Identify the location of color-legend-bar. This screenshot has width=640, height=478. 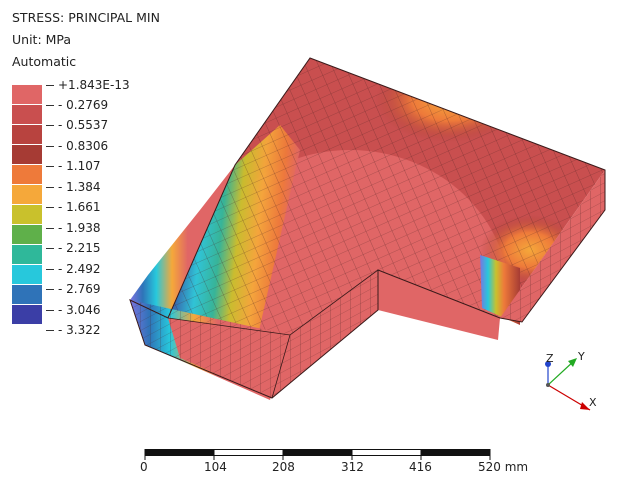
(27, 208).